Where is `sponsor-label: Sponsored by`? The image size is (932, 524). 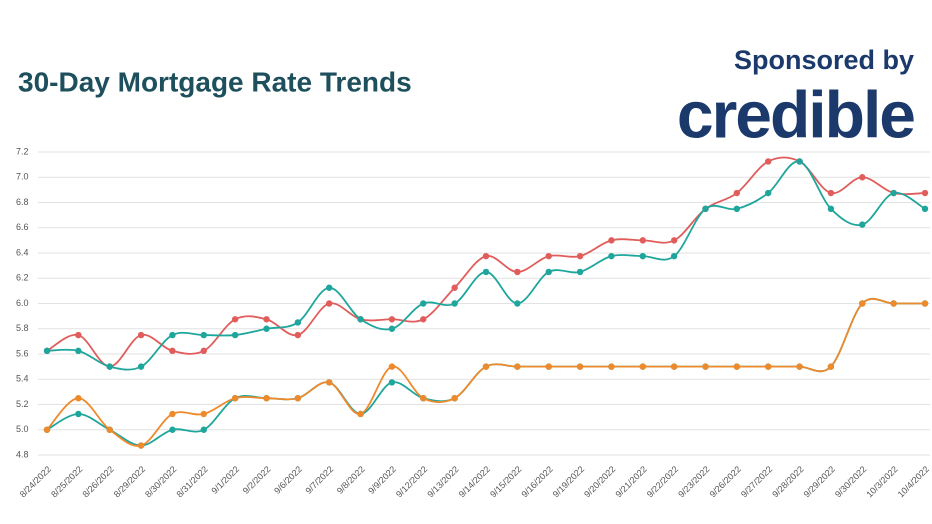 sponsor-label: Sponsored by is located at coordinates (824, 60).